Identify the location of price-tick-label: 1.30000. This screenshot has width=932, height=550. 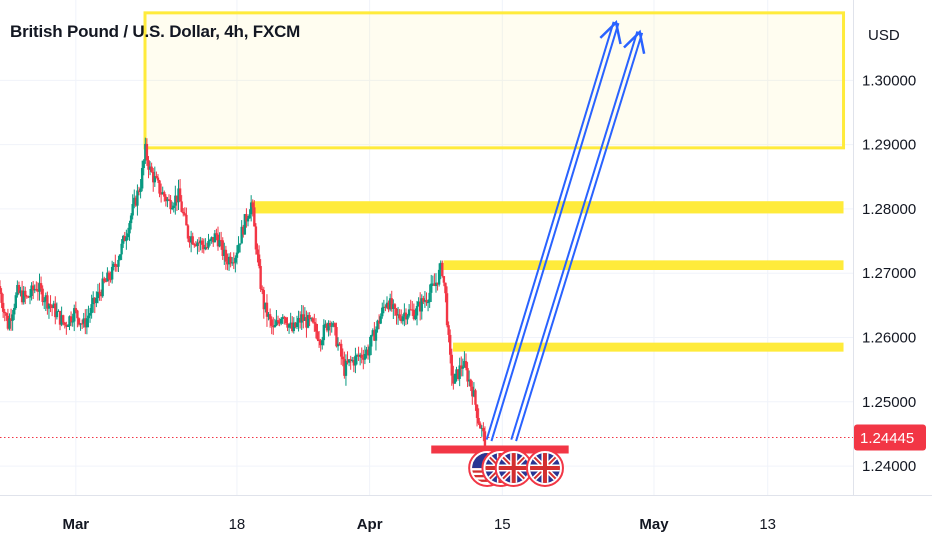
(889, 80).